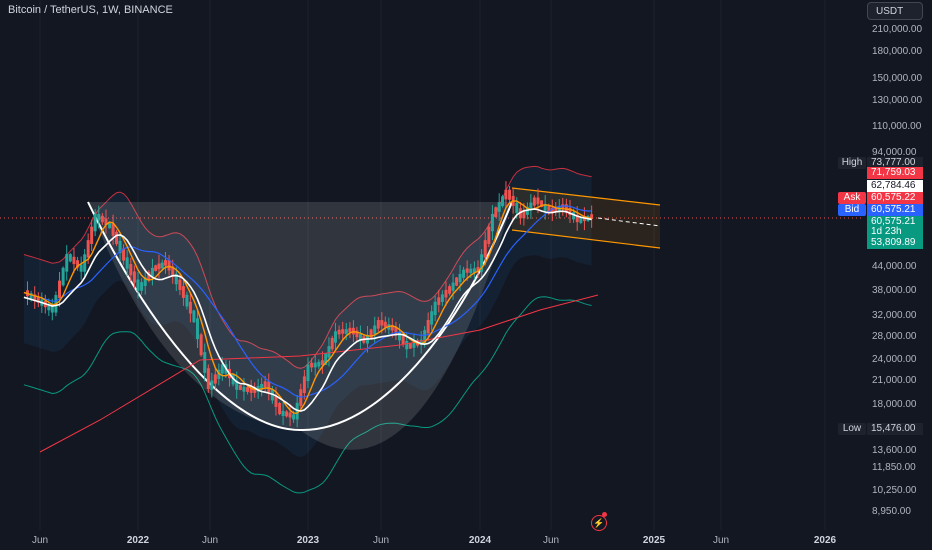 This screenshot has width=932, height=550. What do you see at coordinates (895, 222) in the screenshot?
I see `last-price-value: 60,575.21` at bounding box center [895, 222].